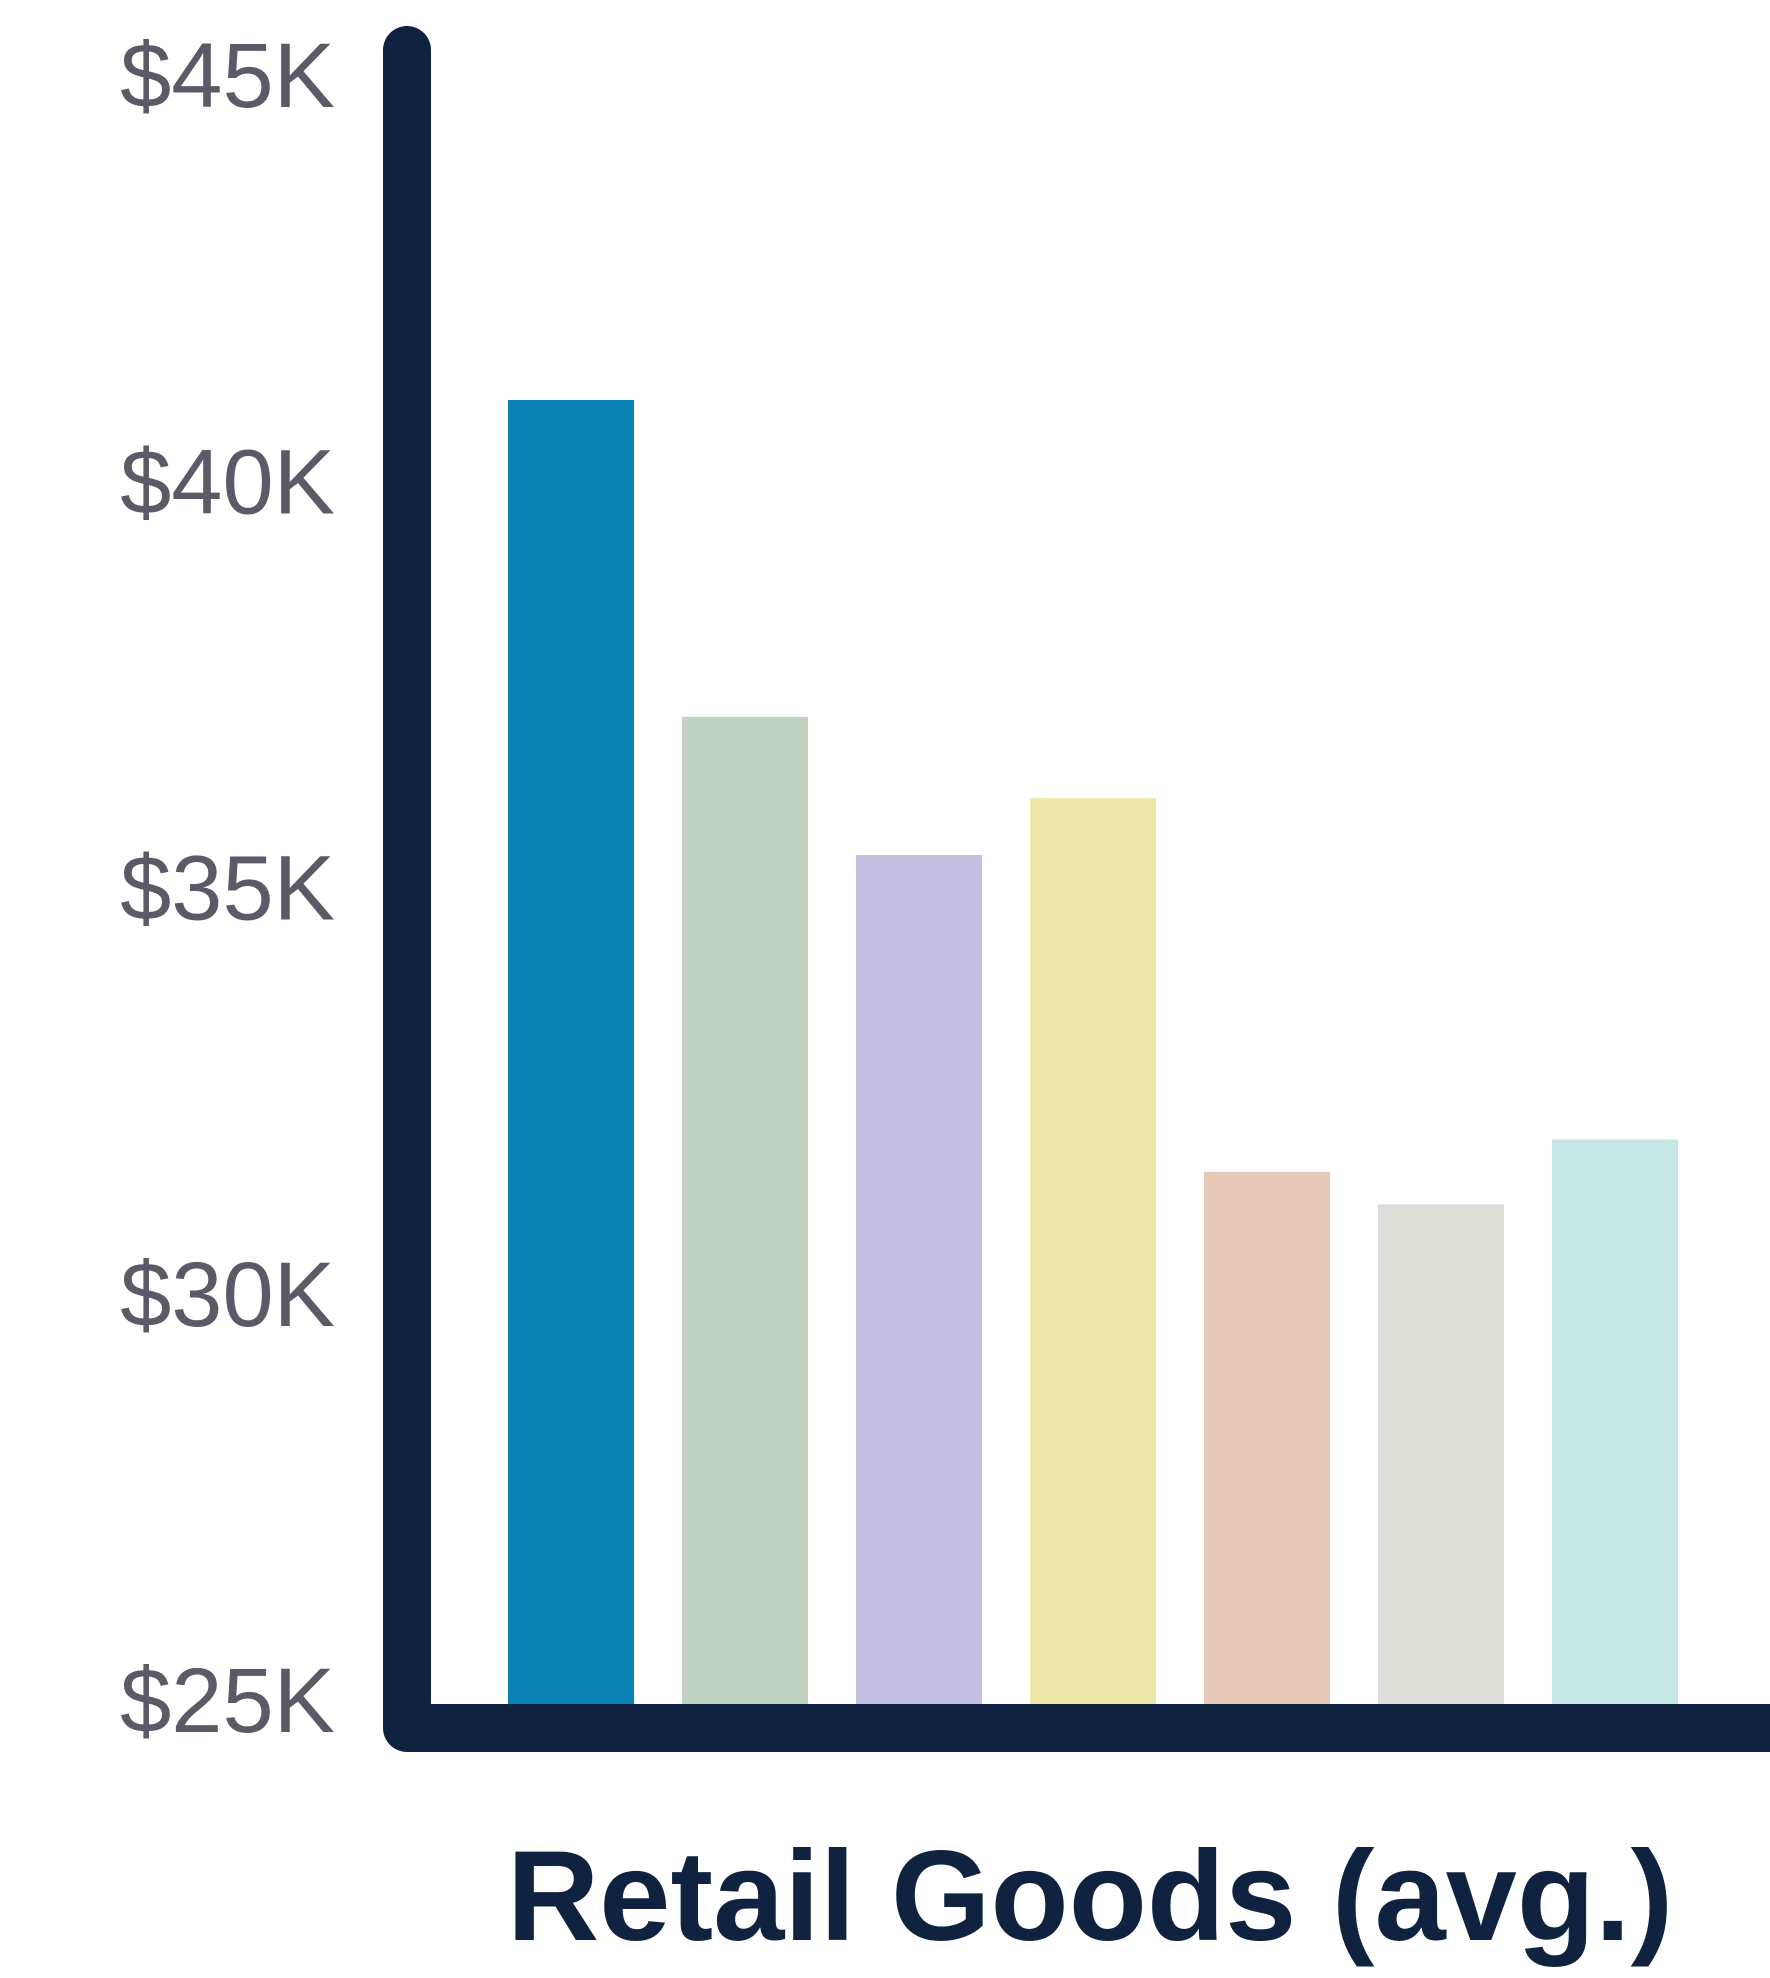 Image resolution: width=1770 pixels, height=1978 pixels. I want to click on y-tick-label: $35K, so click(227, 889).